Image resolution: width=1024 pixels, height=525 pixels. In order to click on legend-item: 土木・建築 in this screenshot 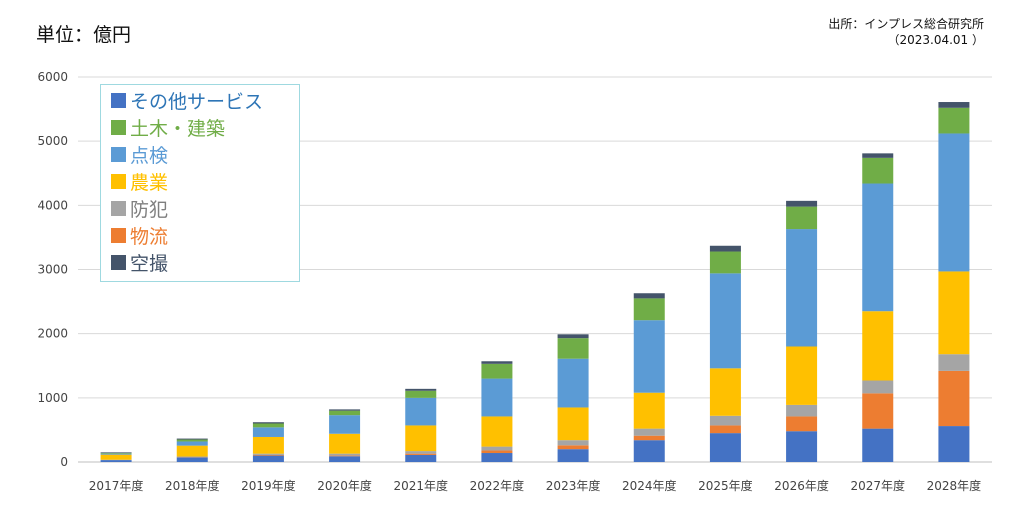, I will do `click(205, 127)`.